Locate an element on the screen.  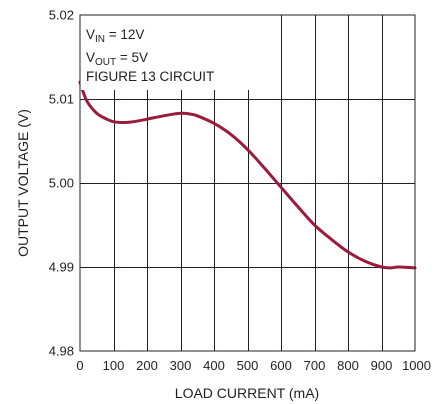
annotation-vin-rest: = 12V is located at coordinates (124, 34).